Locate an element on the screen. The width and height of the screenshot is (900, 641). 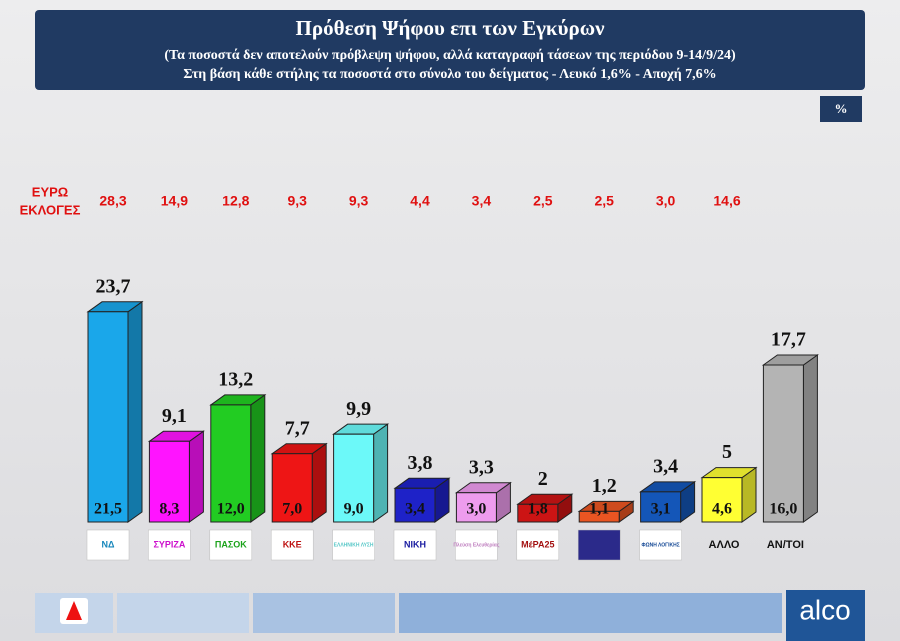
value-label: 5 is located at coordinates (727, 452).